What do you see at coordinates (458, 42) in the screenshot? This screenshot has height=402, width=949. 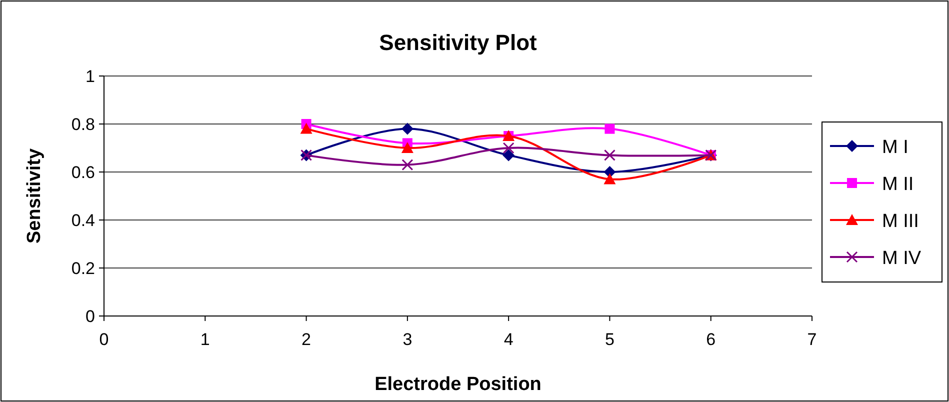 I see `chart-title: Sensitivity Plot` at bounding box center [458, 42].